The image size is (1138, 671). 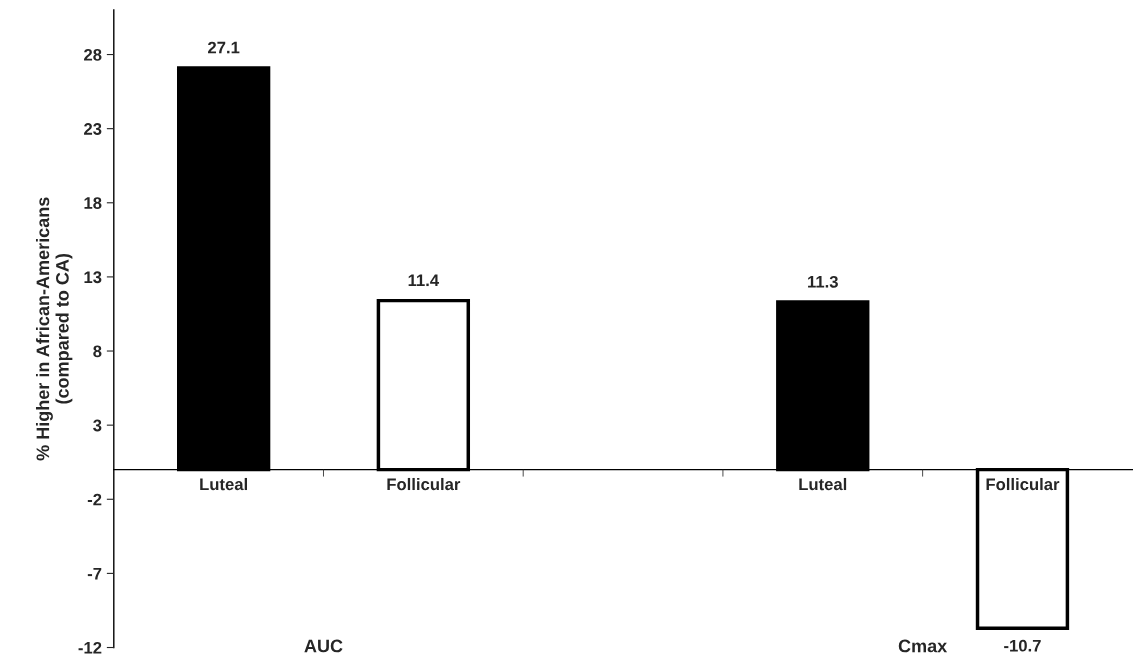 What do you see at coordinates (90, 647) in the screenshot?
I see `y-tick-label: -12` at bounding box center [90, 647].